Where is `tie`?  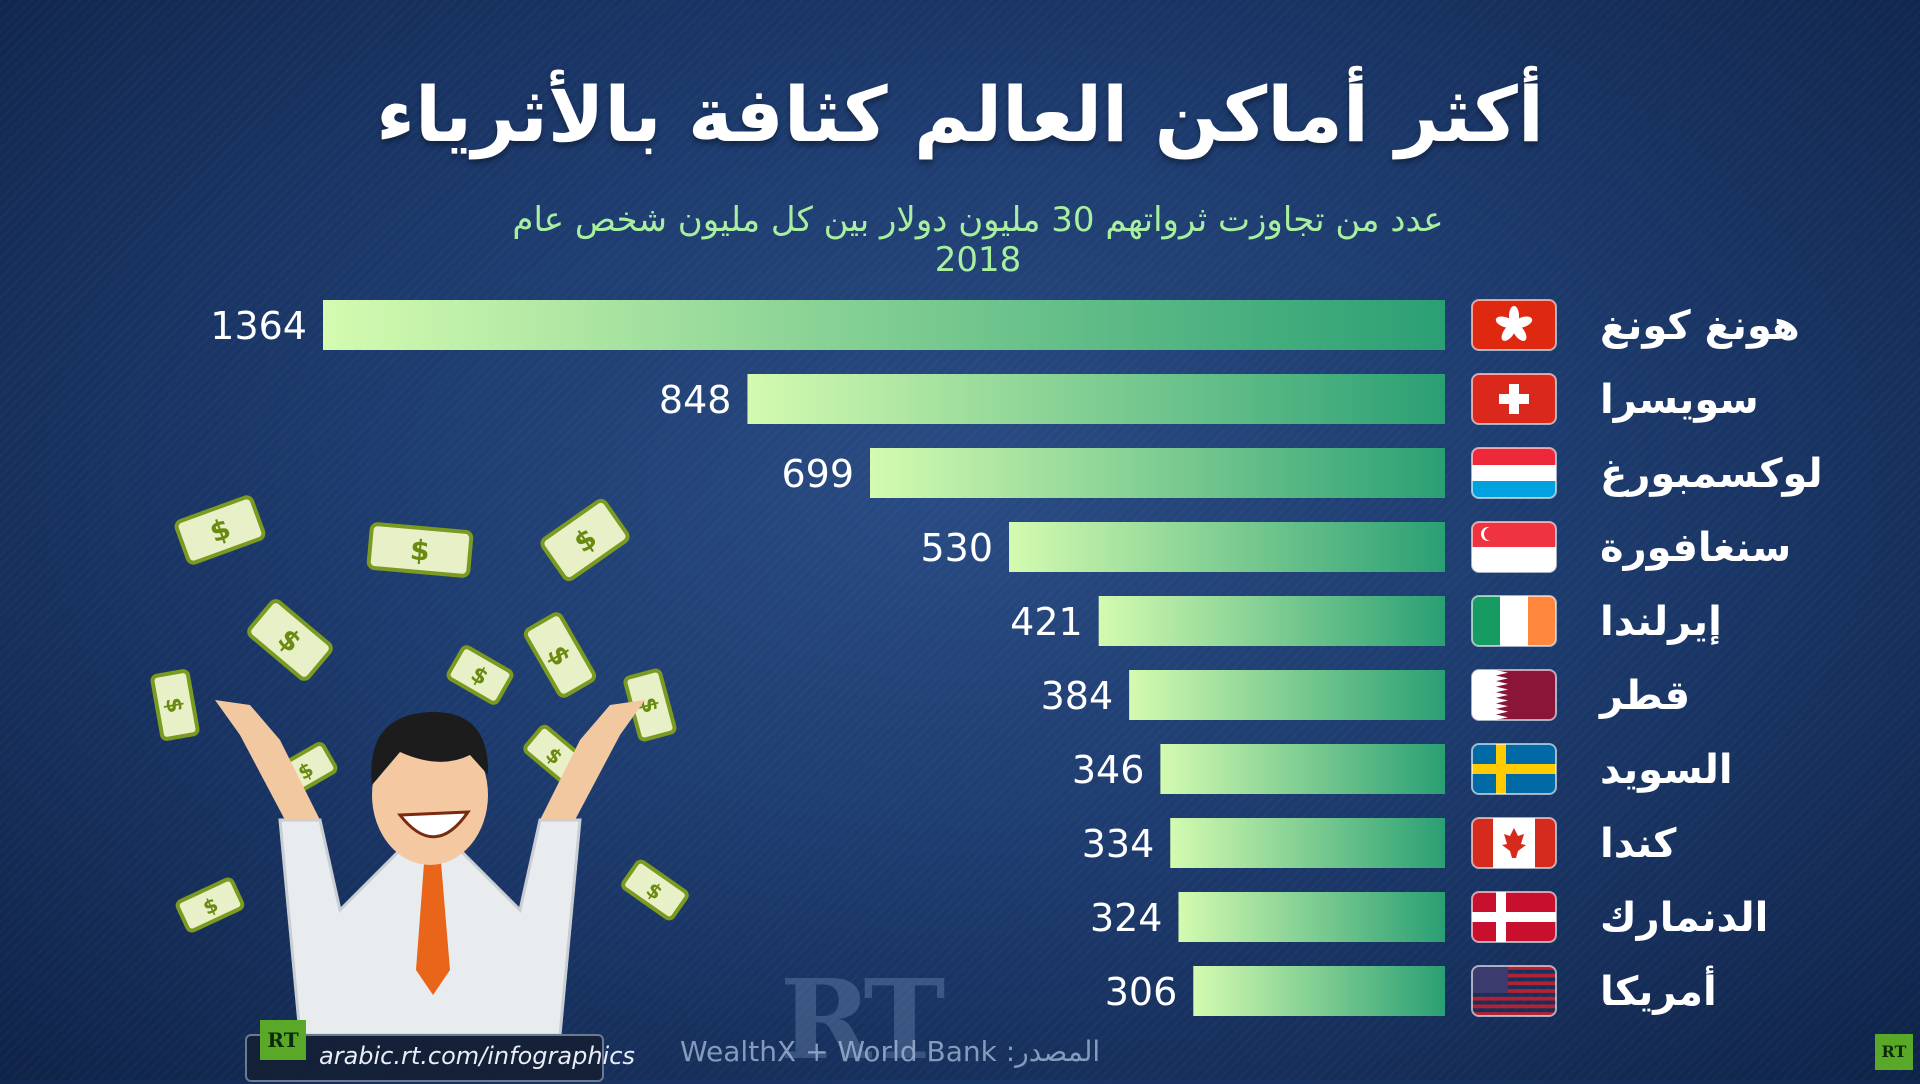 tie is located at coordinates (433, 922).